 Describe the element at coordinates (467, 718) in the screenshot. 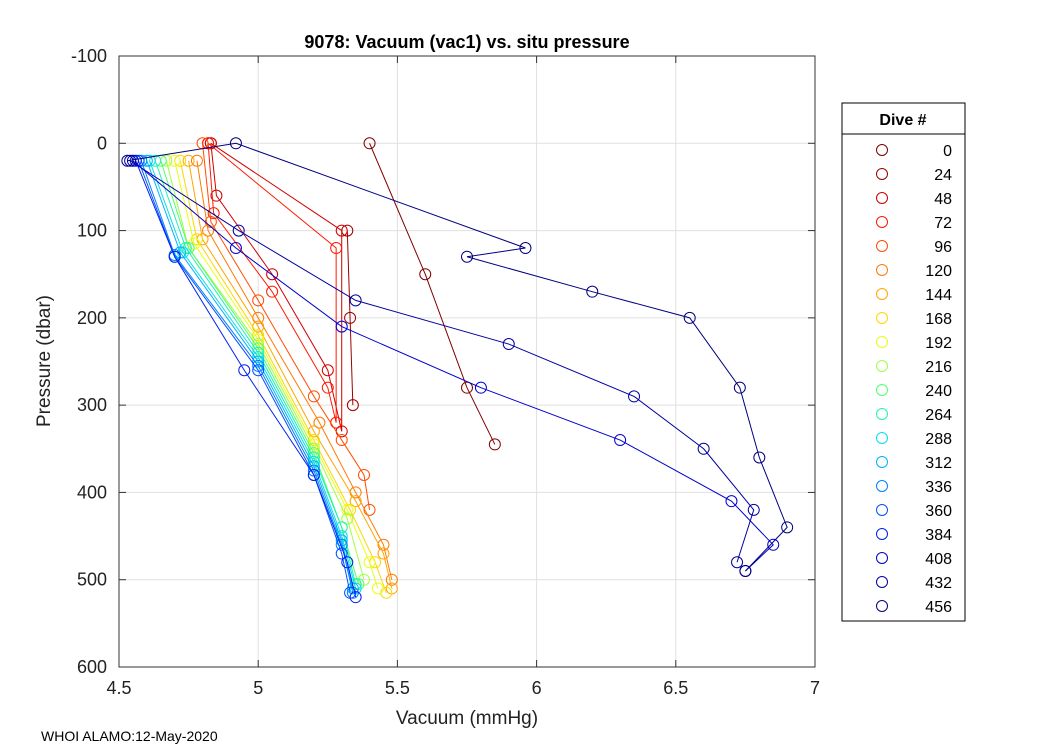

I see `x-axis-label: Vacuum (mmHg)` at that location.